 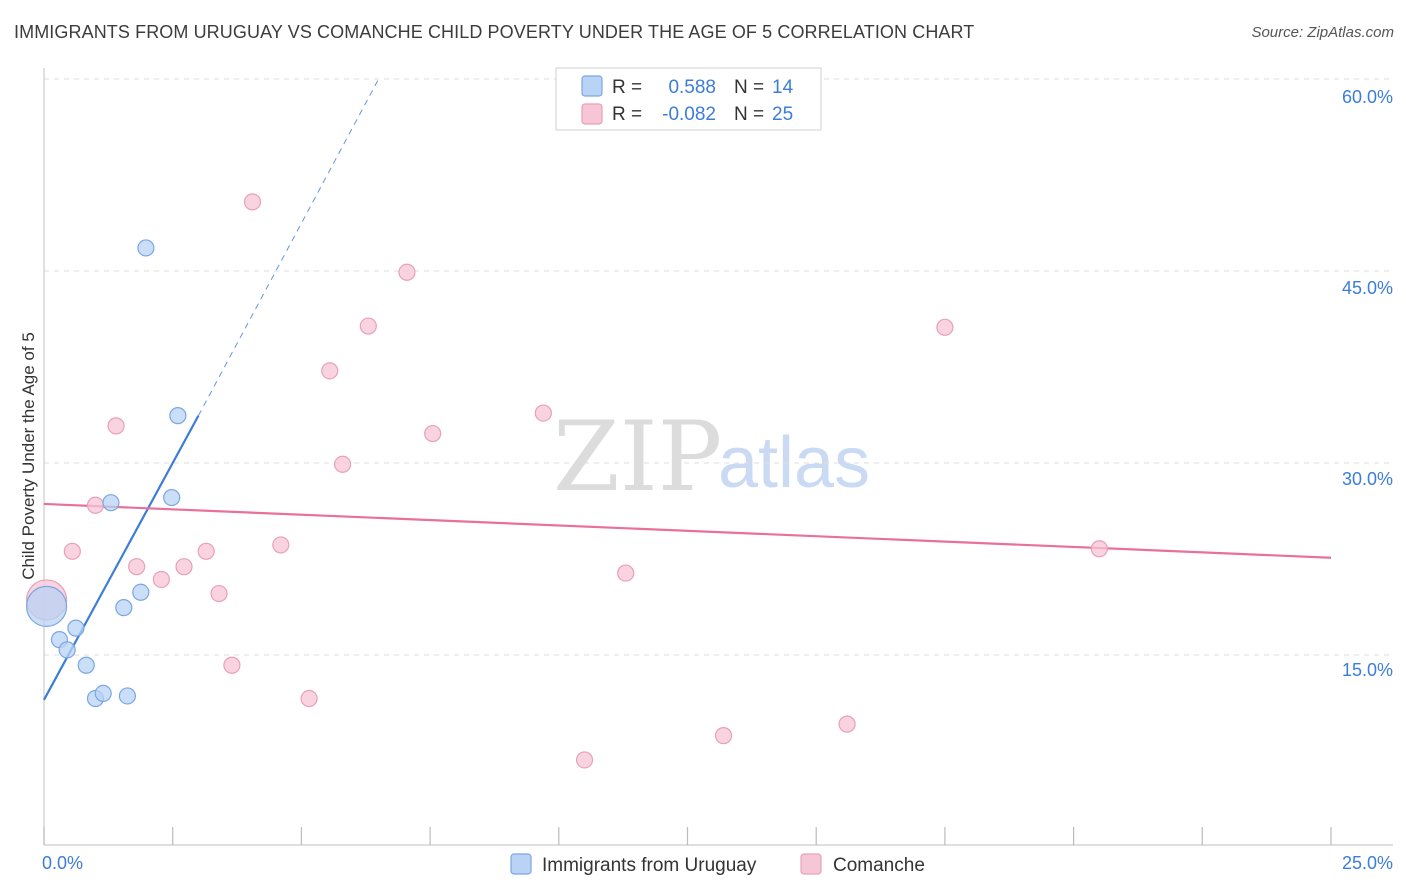 What do you see at coordinates (749, 87) in the screenshot?
I see `legend-n-label-1: N =` at bounding box center [749, 87].